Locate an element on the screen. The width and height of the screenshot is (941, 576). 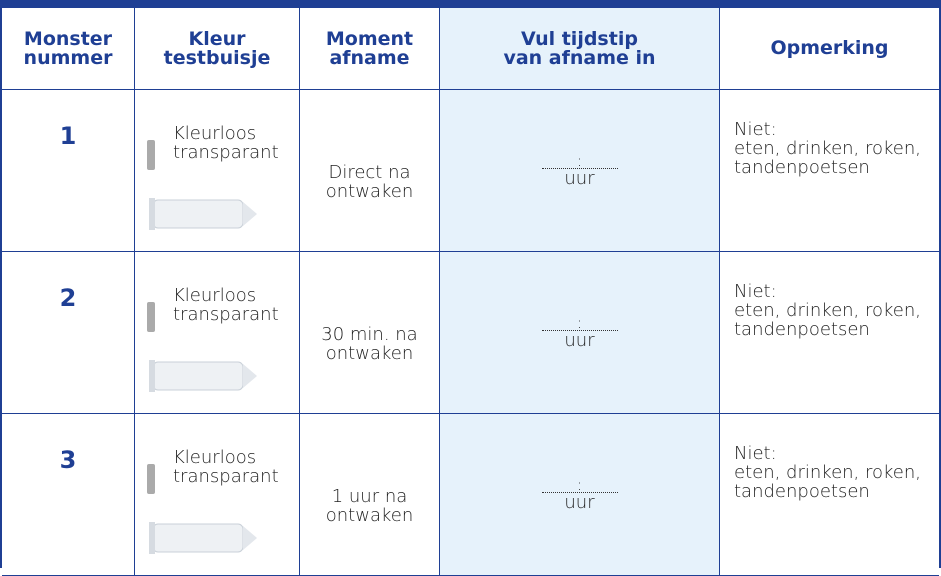
header-text: testbuisje is located at coordinates (217, 57).